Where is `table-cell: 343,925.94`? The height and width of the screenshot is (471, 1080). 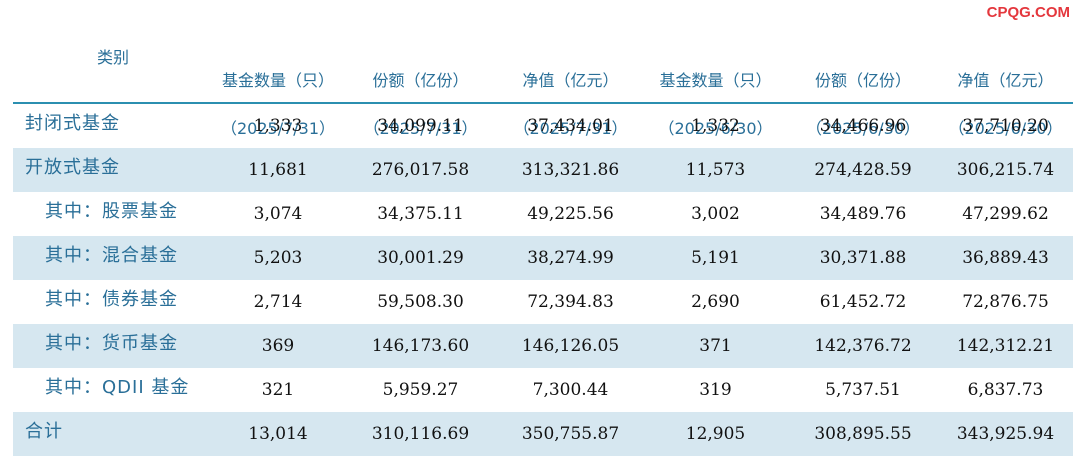
table-cell: 343,925.94 is located at coordinates (1005, 434).